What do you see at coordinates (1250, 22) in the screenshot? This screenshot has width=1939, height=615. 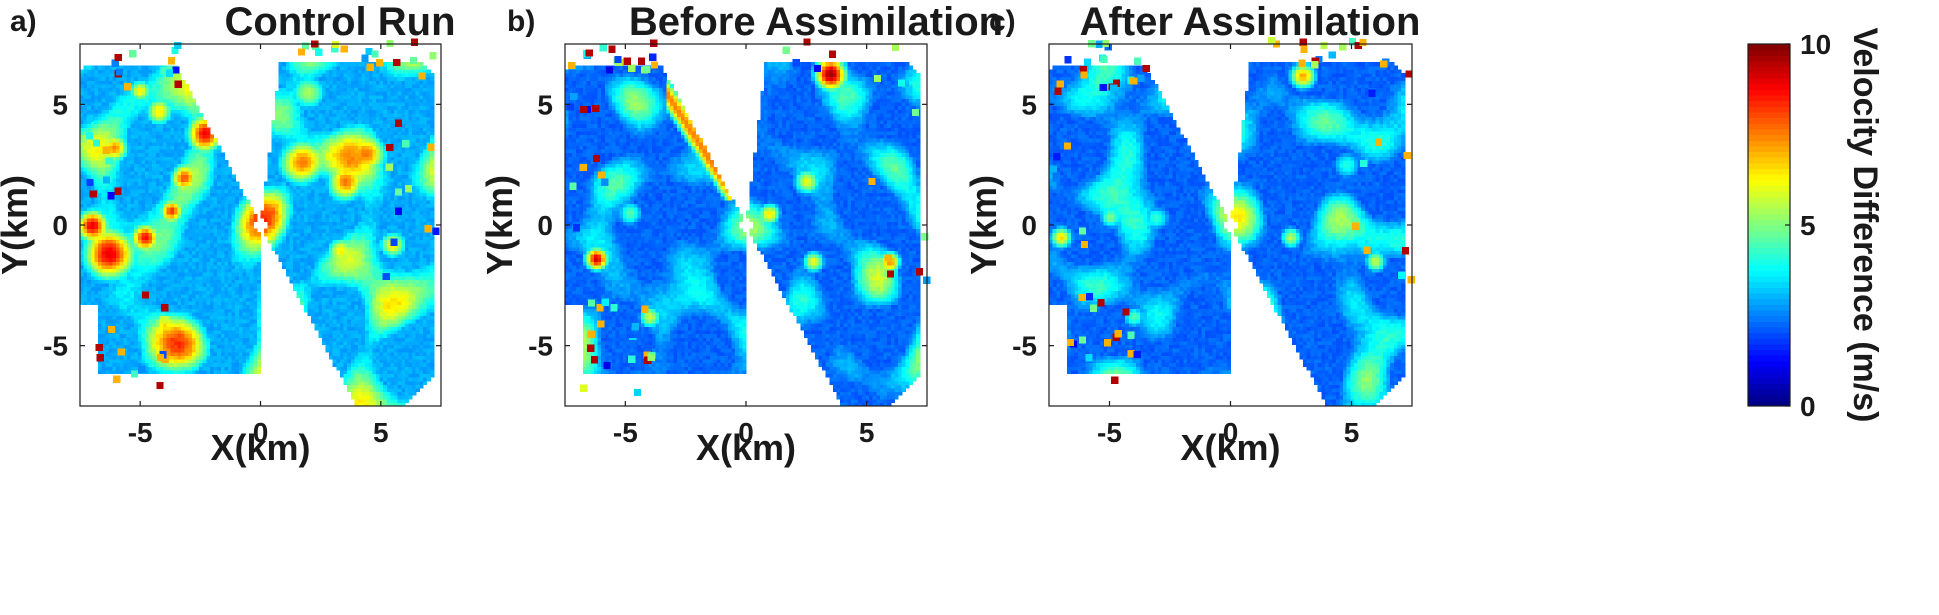 I see `panel-title: After Assimilation` at bounding box center [1250, 22].